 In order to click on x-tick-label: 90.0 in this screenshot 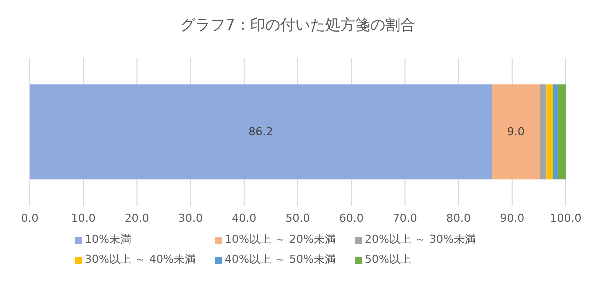, I will do `click(512, 218)`.